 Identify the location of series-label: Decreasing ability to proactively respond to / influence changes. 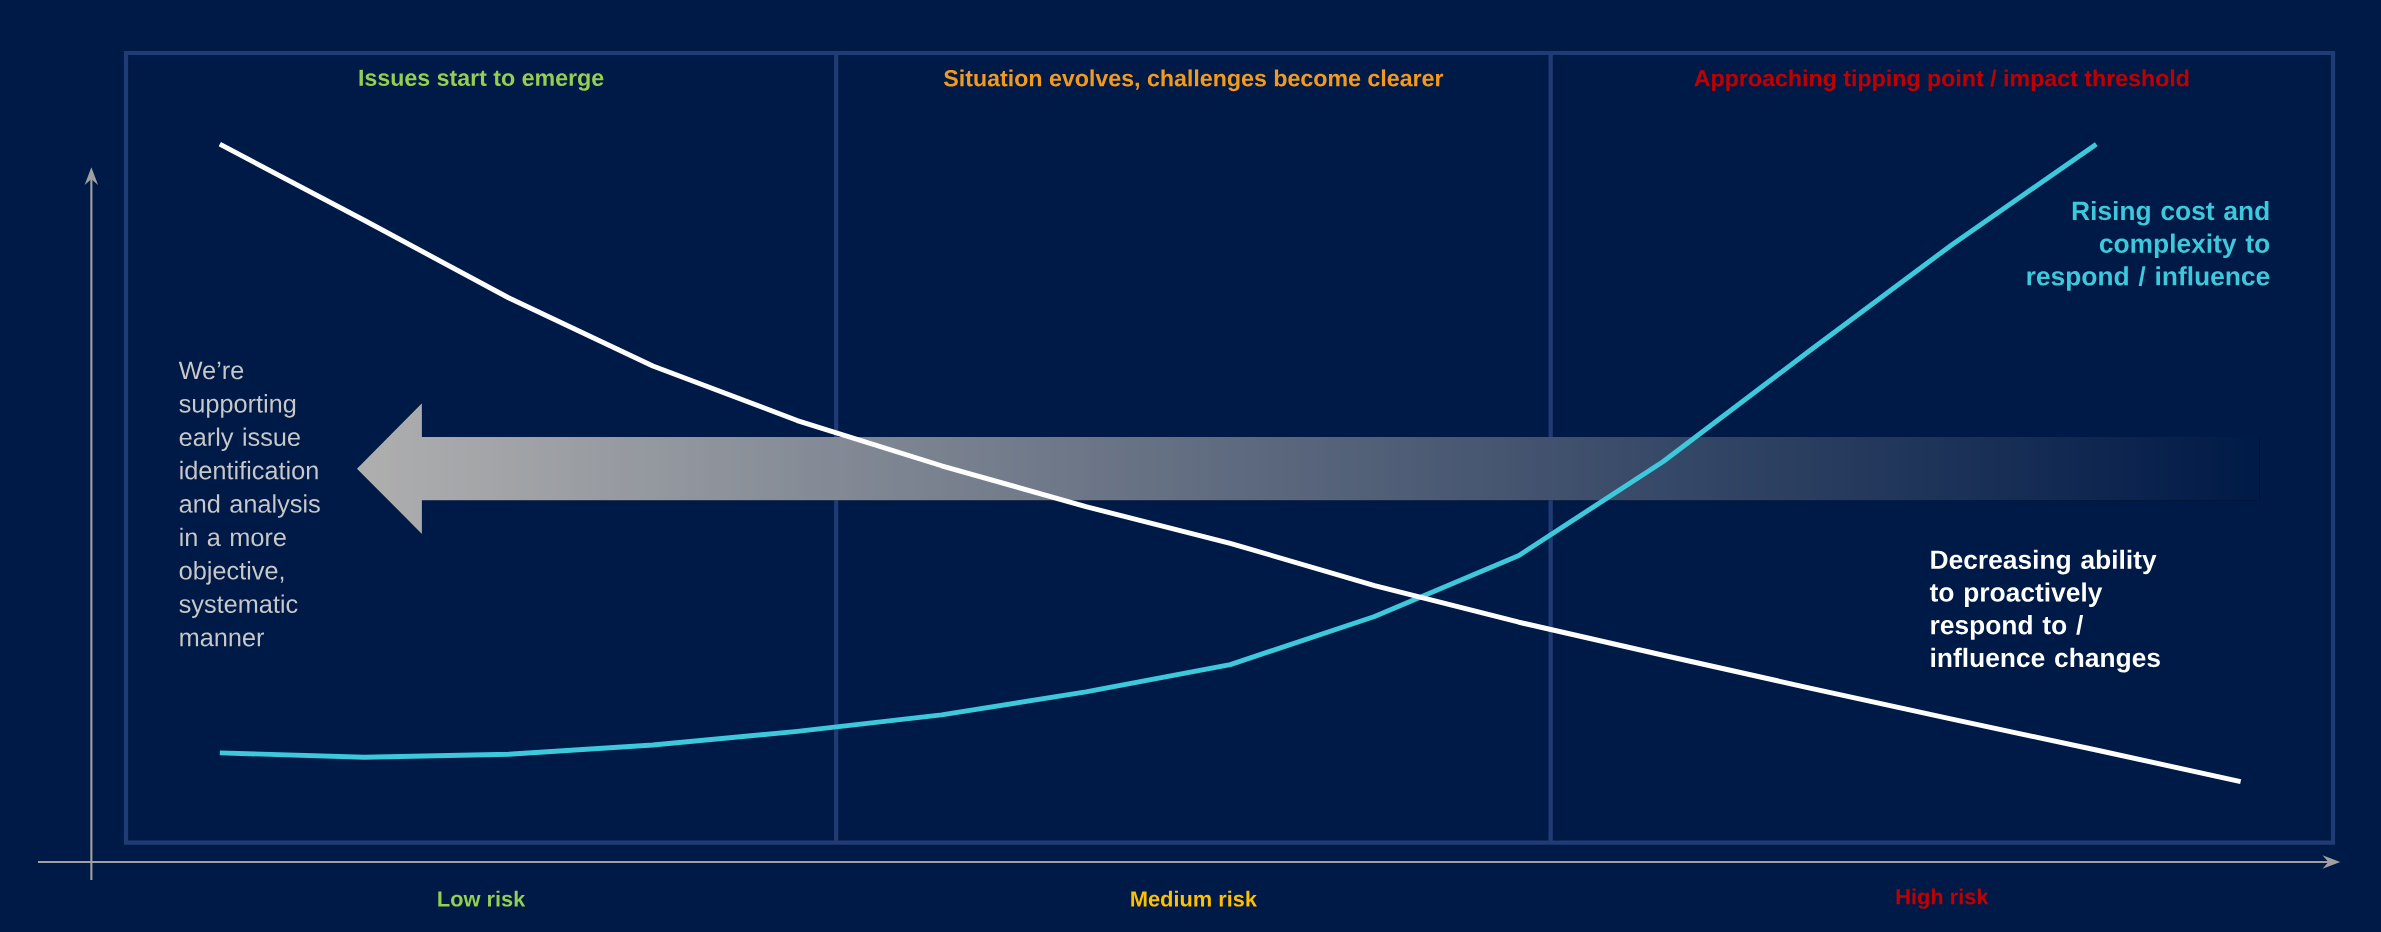
(2044, 611).